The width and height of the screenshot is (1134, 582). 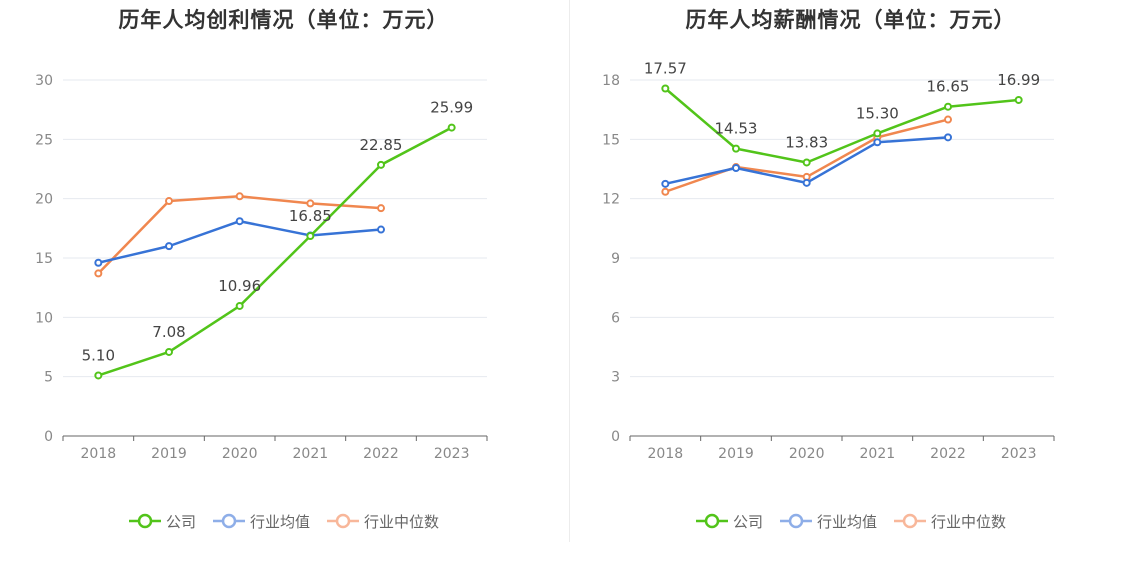 What do you see at coordinates (48, 378) in the screenshot?
I see `y-tick-label: 5` at bounding box center [48, 378].